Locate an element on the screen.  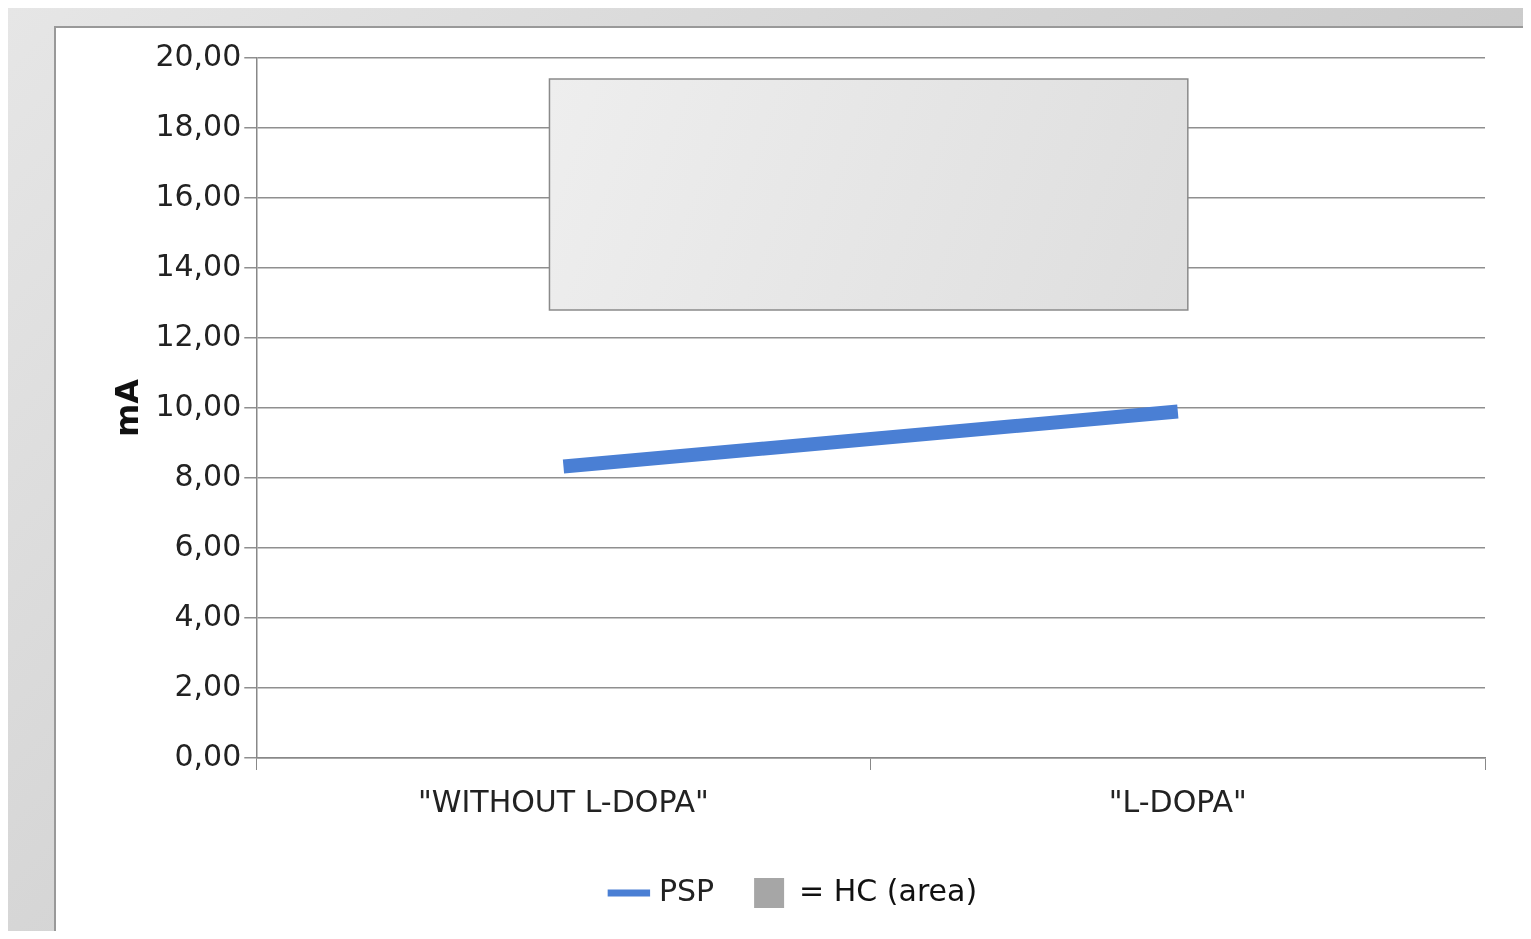
y-tick-label: 20,00 is located at coordinates (198, 55).